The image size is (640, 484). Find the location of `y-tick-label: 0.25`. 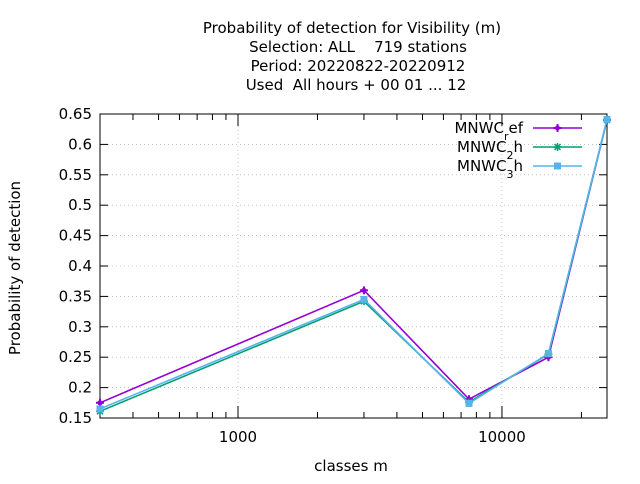

y-tick-label: 0.25 is located at coordinates (75, 357).